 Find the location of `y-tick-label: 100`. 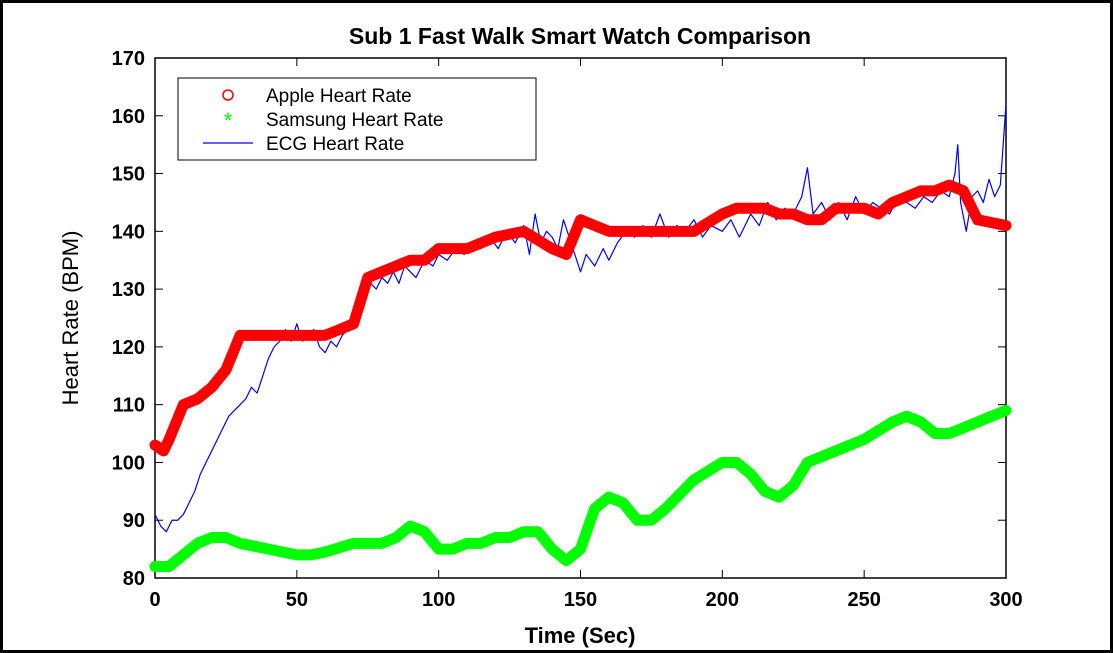

y-tick-label: 100 is located at coordinates (128, 463).